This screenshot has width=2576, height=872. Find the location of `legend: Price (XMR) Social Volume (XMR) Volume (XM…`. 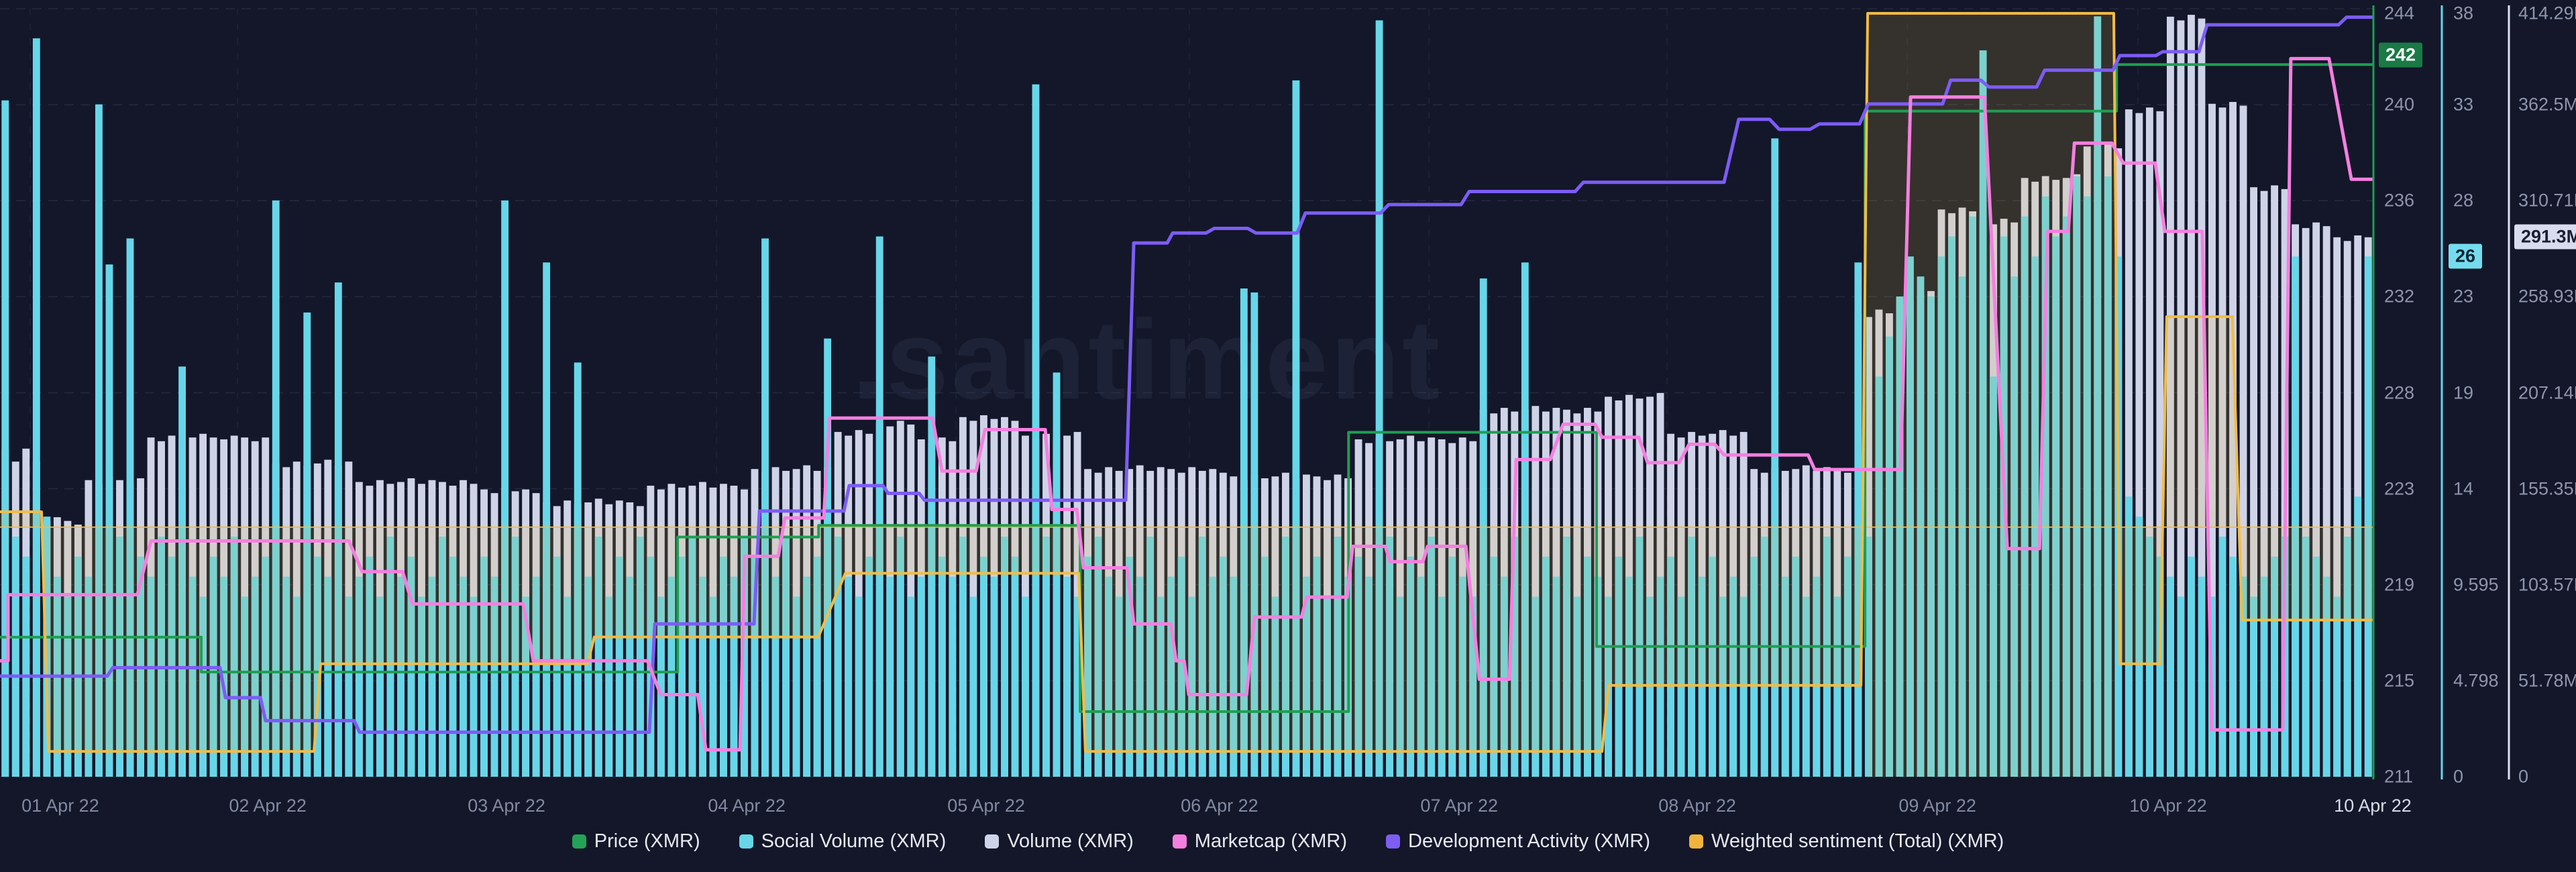

legend: Price (XMR) Social Volume (XMR) Volume (XM… is located at coordinates (1288, 841).